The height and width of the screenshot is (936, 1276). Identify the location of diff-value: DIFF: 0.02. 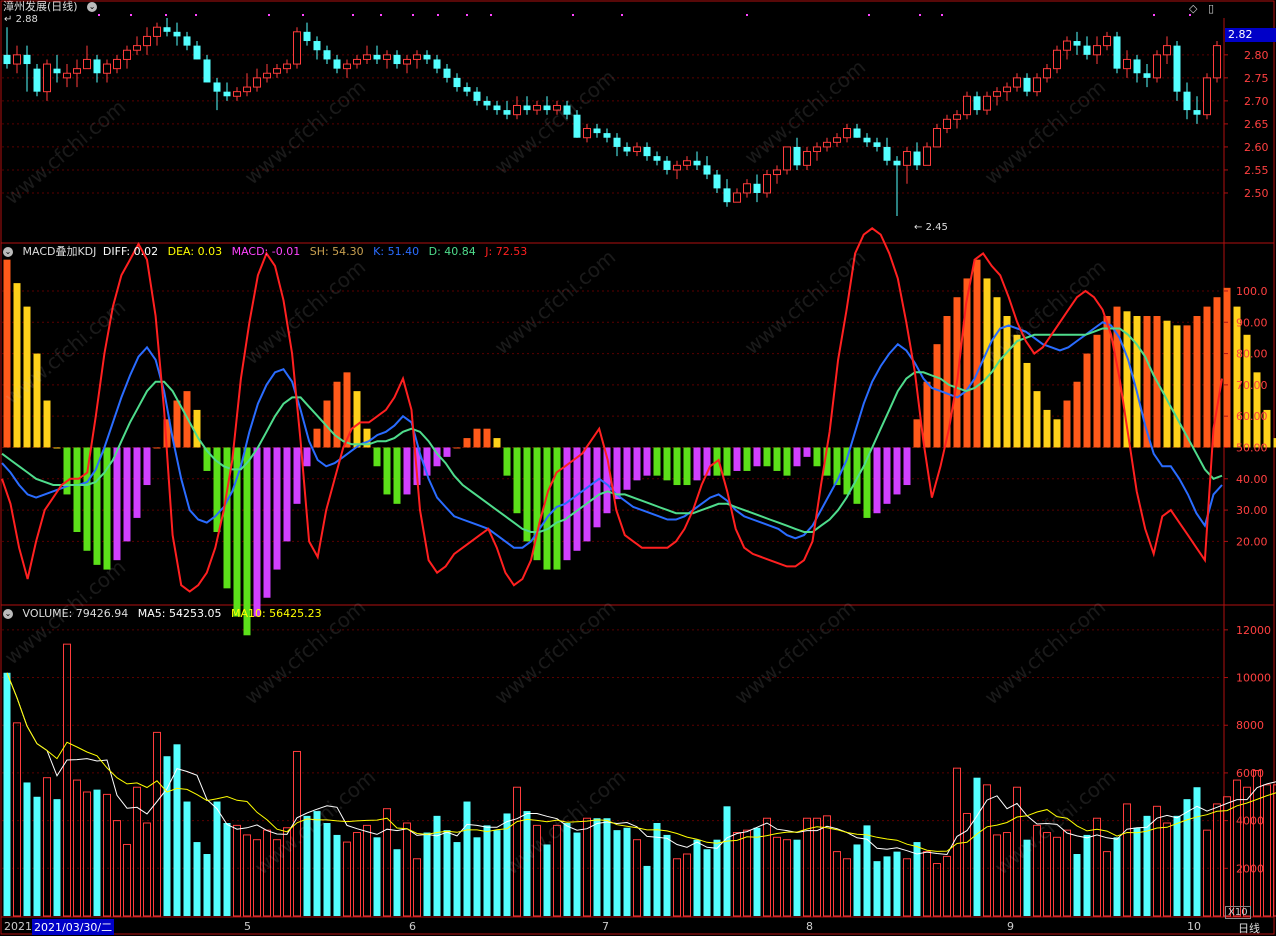
(130, 251).